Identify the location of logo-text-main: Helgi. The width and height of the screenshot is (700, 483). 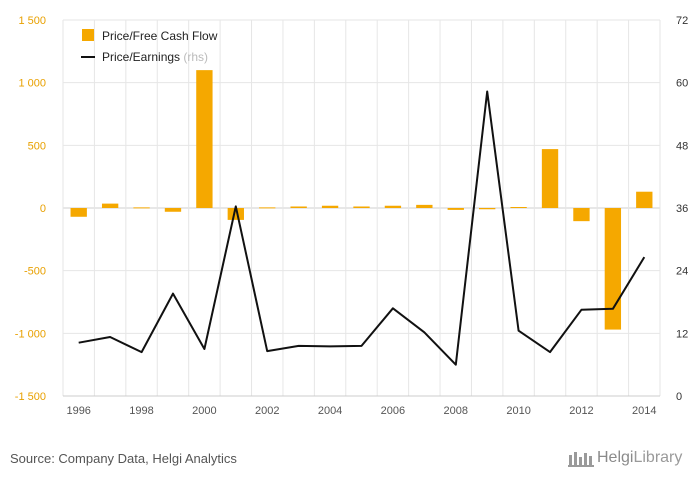
(615, 457).